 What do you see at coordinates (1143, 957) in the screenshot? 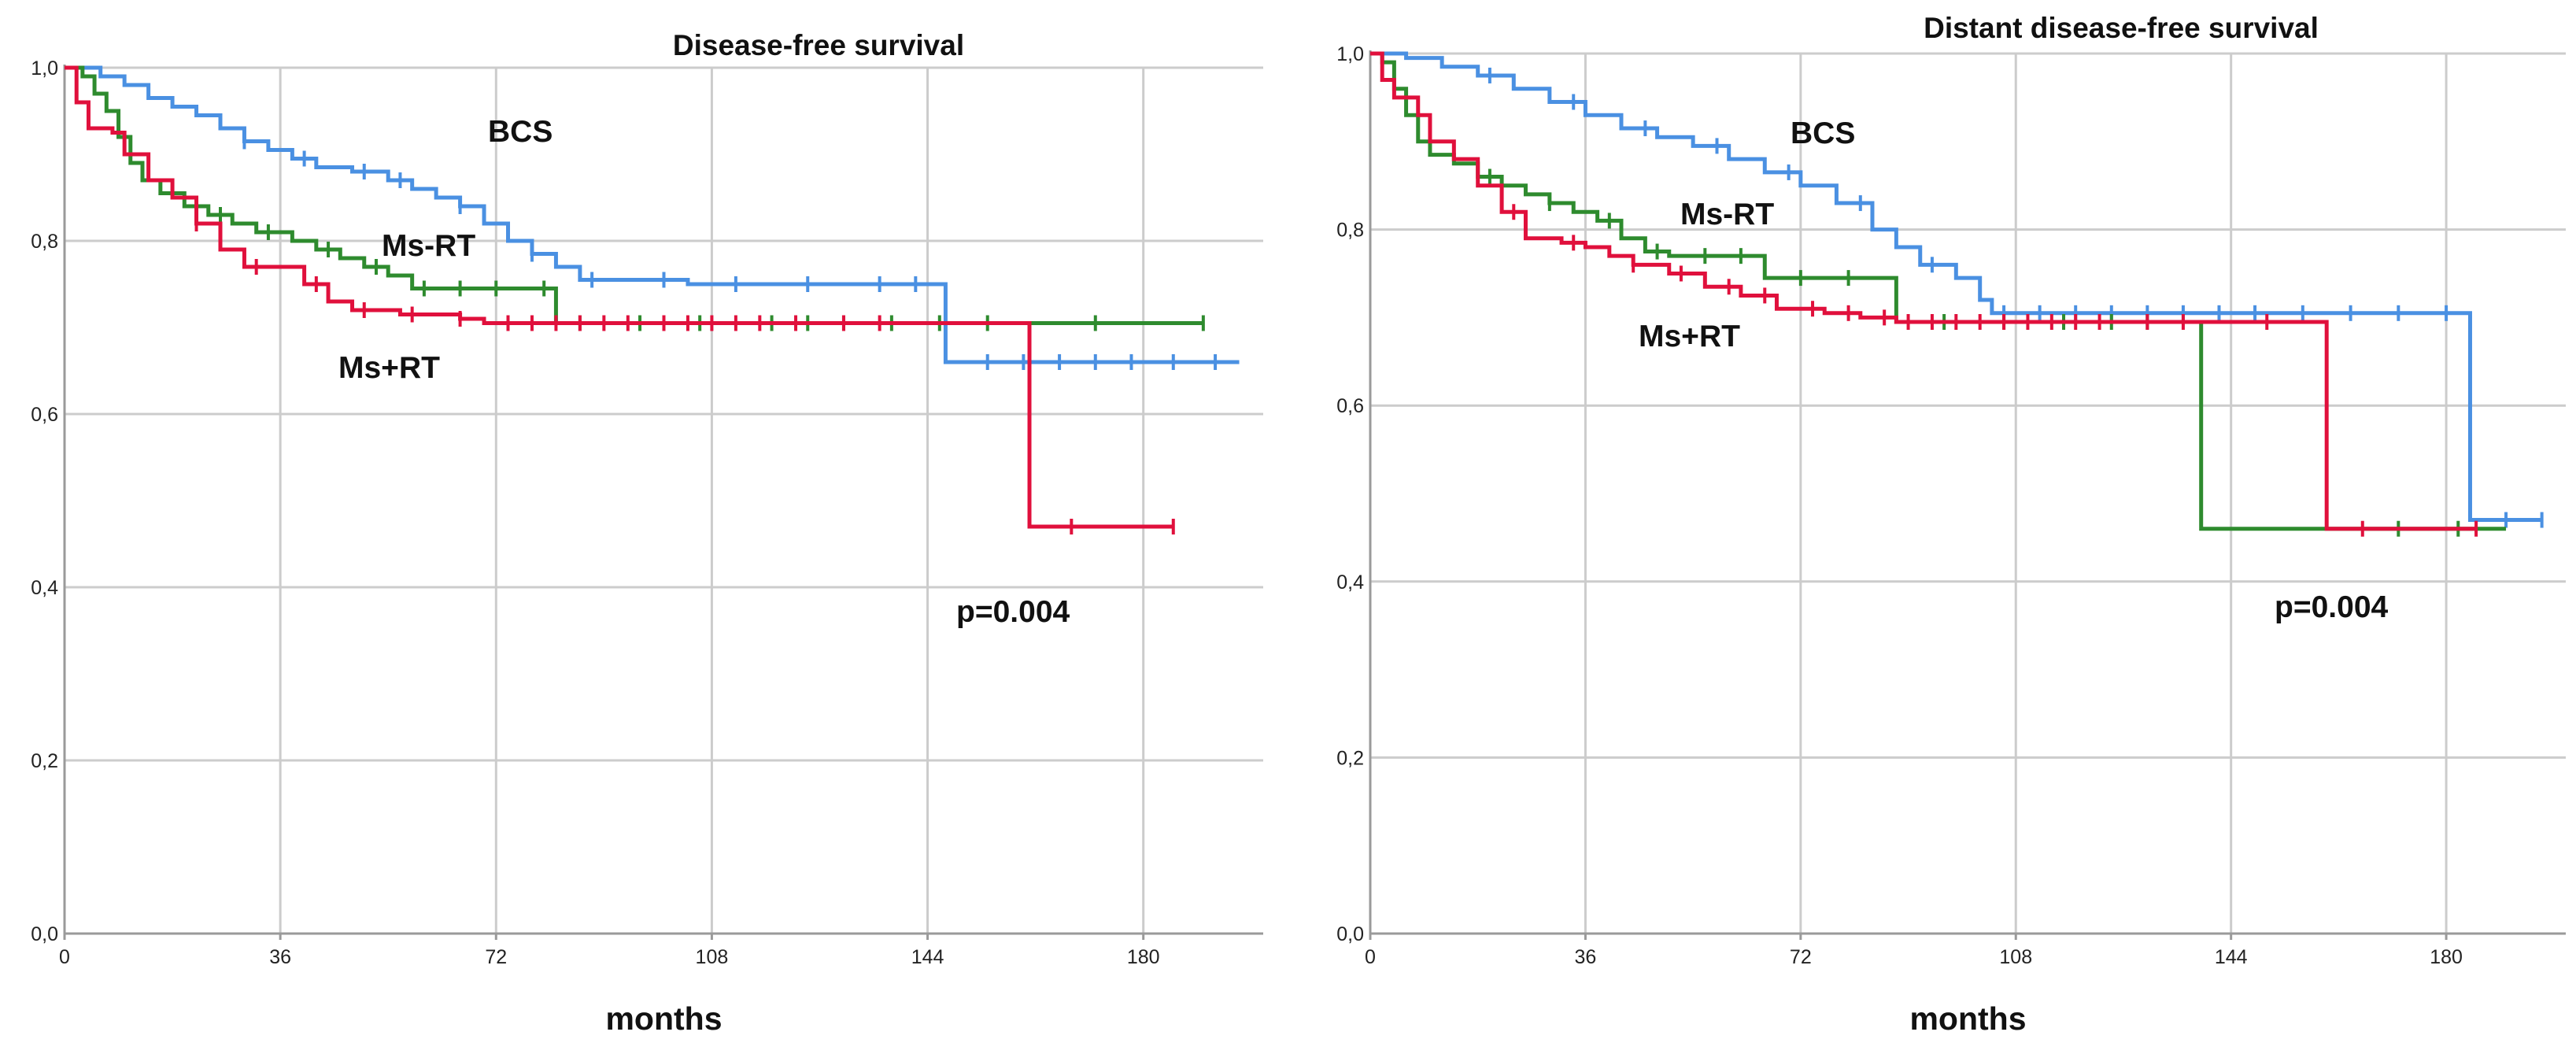
I see `chart1-xtick-label: 180` at bounding box center [1143, 957].